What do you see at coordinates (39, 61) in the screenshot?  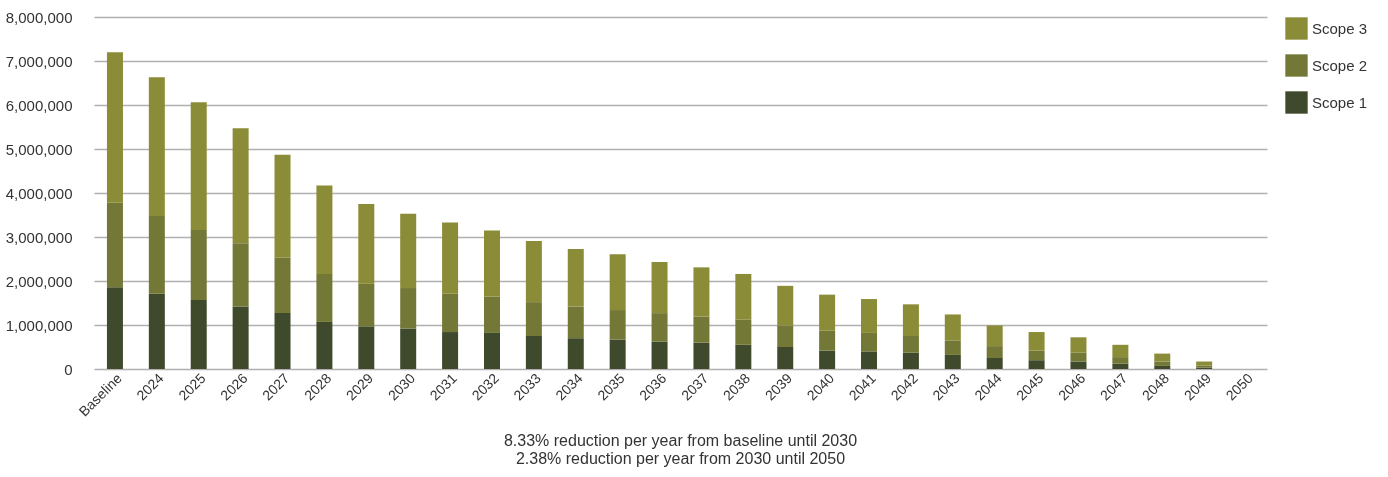 I see `y-tick-label: 7,000,000` at bounding box center [39, 61].